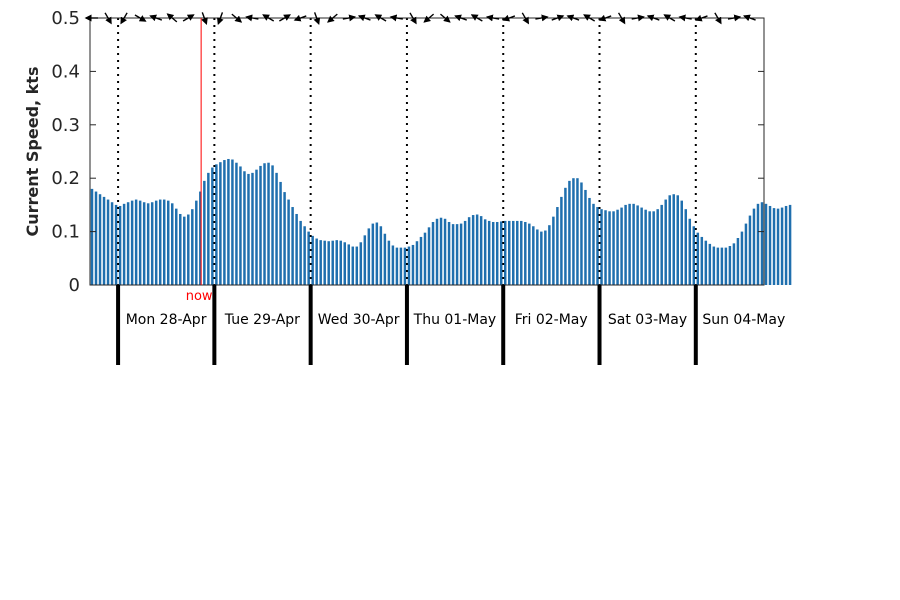 This screenshot has height=600, width=900. What do you see at coordinates (199, 296) in the screenshot?
I see `now-label: now` at bounding box center [199, 296].